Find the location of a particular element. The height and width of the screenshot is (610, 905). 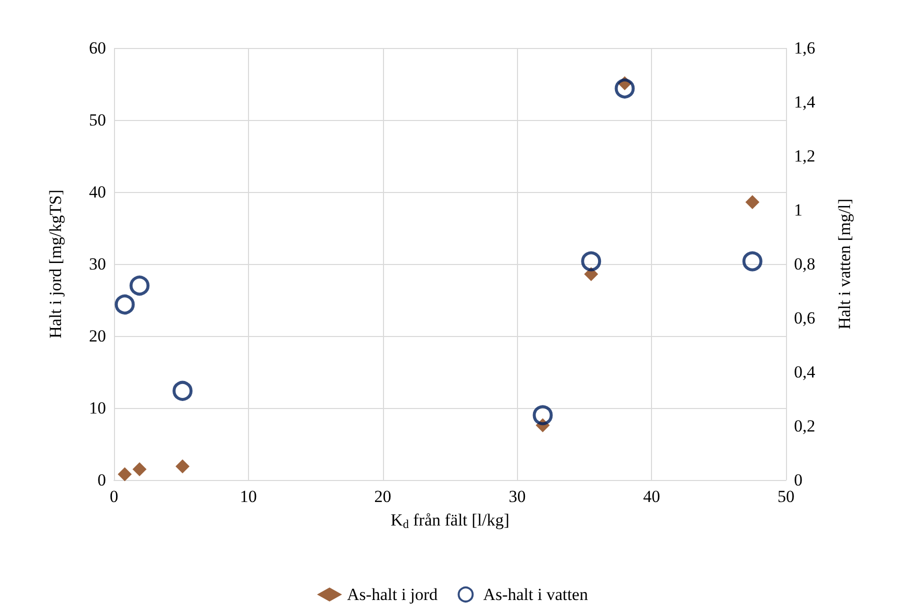

y-axis-title: Halt i jord [mg/kgTS] is located at coordinates (55, 264).